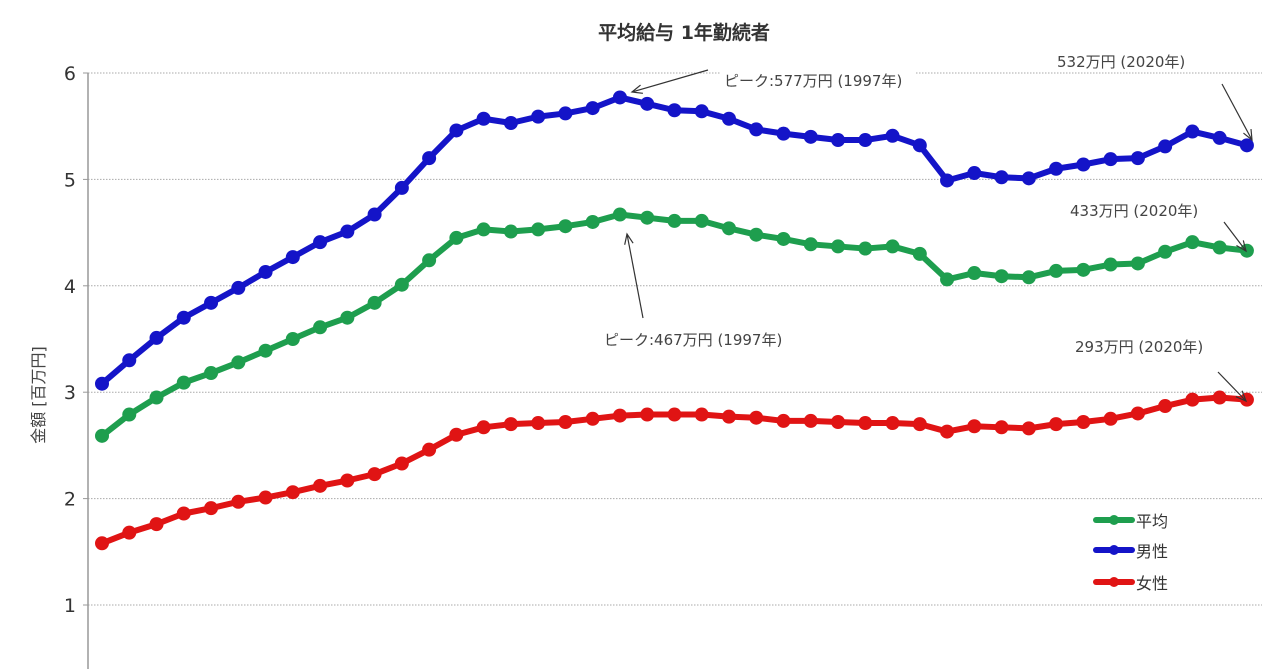 The image size is (1280, 669). Describe the element at coordinates (1139, 347) in the screenshot. I see `annotation-label: 293万円 (2020年)` at that location.